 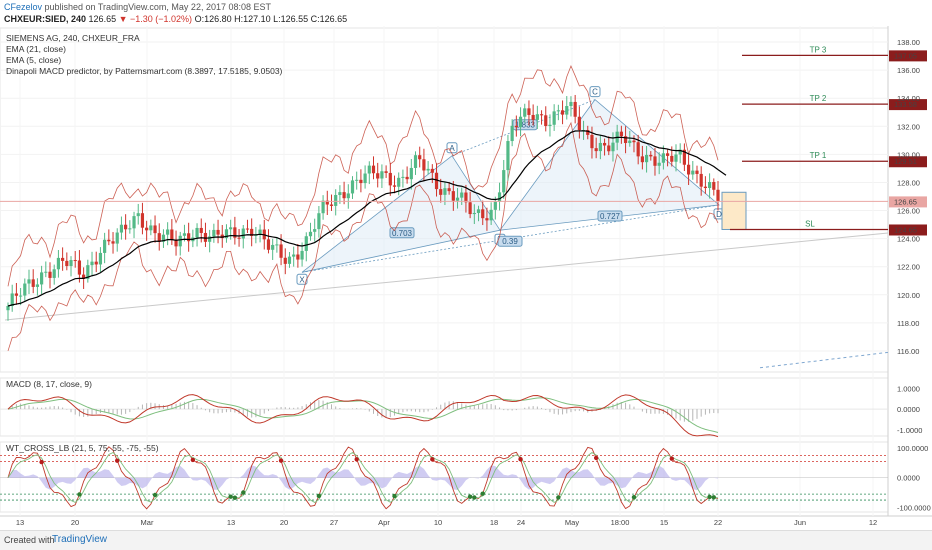 What do you see at coordinates (29, 540) in the screenshot?
I see `created-with-label: Created with` at bounding box center [29, 540].